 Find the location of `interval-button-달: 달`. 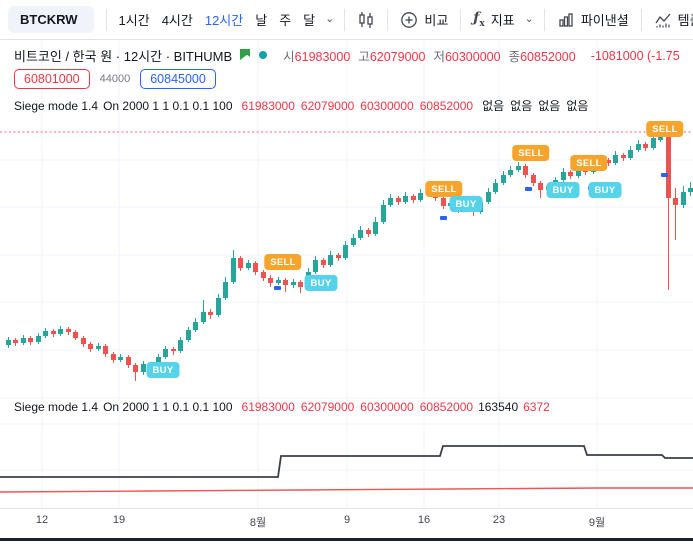

interval-button-달: 달 is located at coordinates (309, 20).